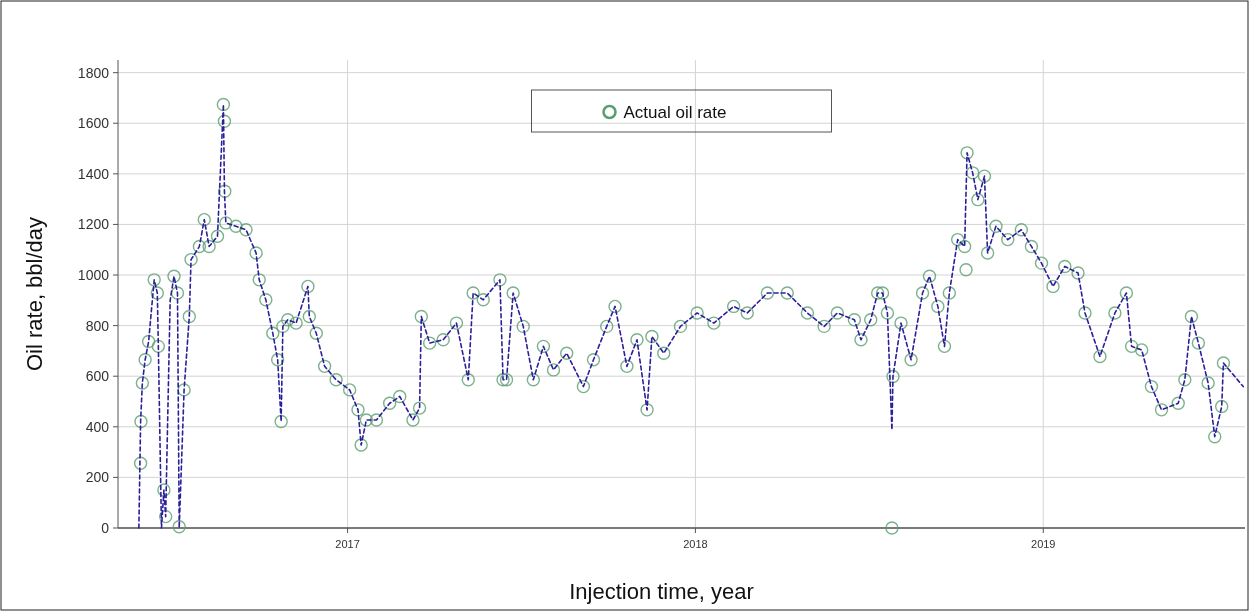  I want to click on y-tick-label: 1200, so click(93, 224).